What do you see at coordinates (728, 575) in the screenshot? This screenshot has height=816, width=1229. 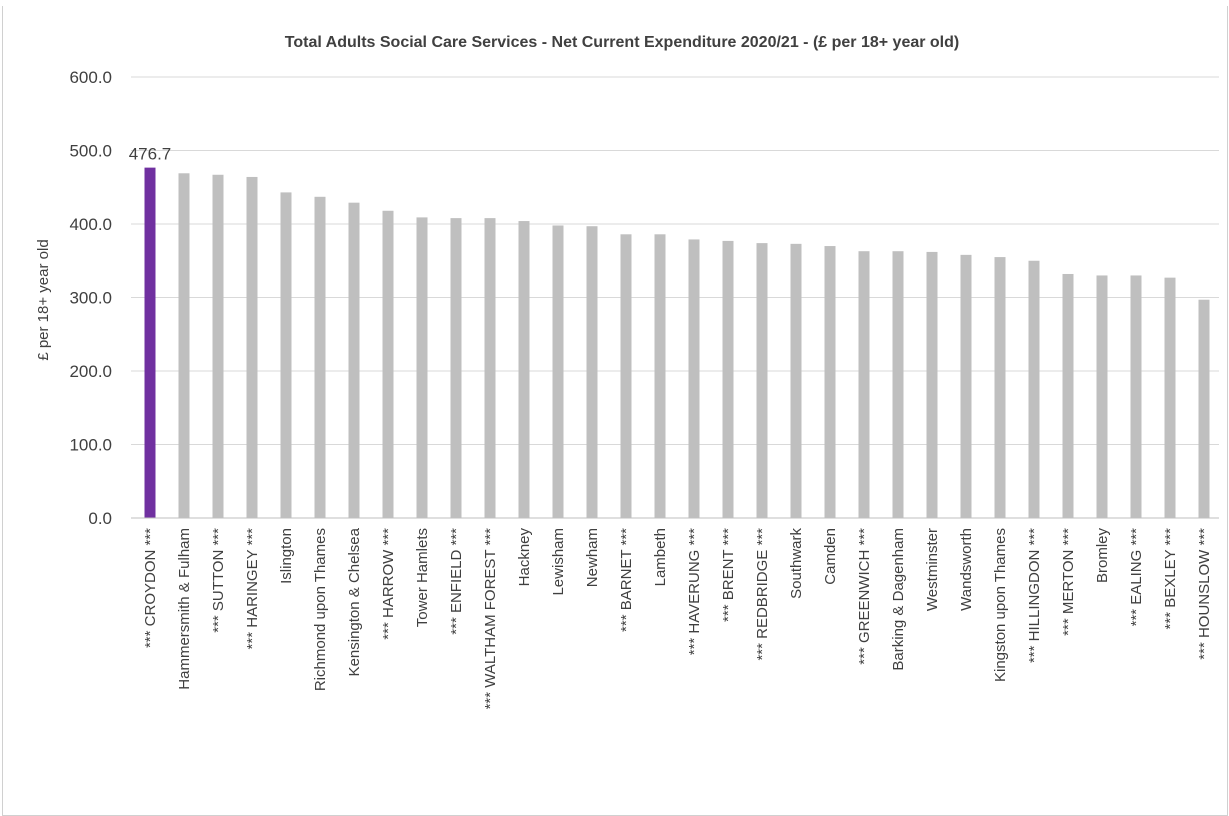 I see `x-tick-label: *** BRENT ***` at bounding box center [728, 575].